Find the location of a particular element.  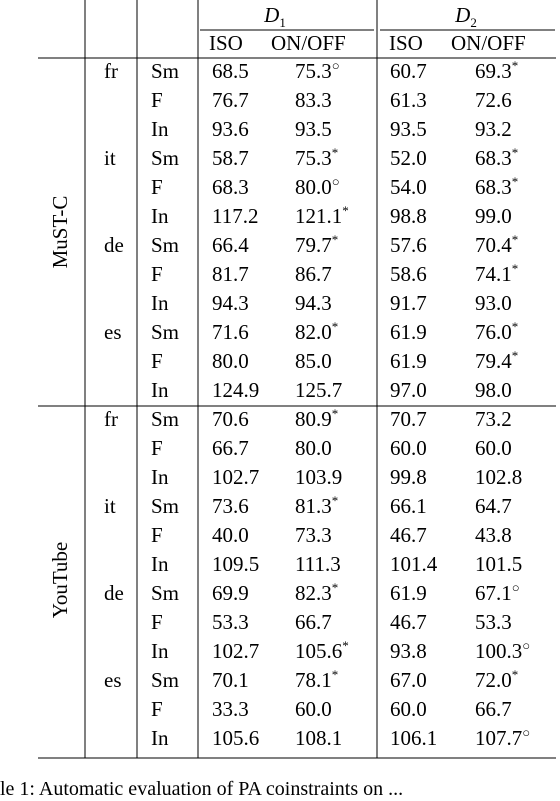

d1-iso-cell: 40.0 is located at coordinates (230, 535).